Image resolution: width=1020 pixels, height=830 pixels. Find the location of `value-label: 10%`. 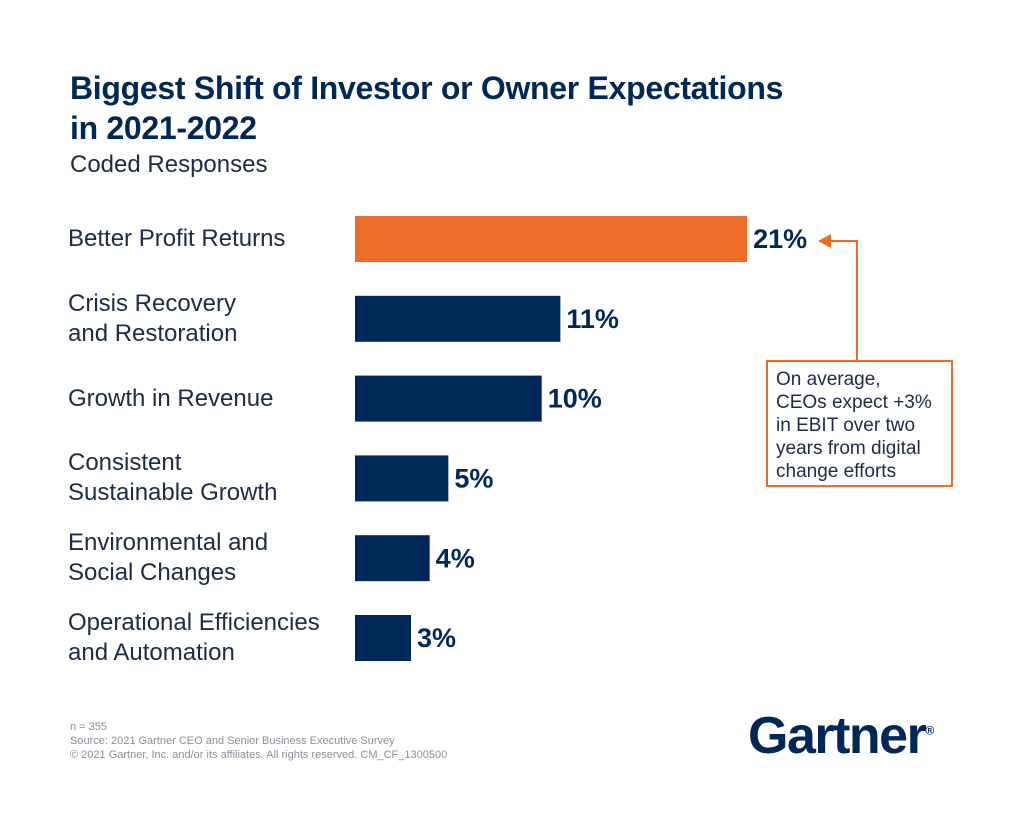

value-label: 10% is located at coordinates (575, 399).